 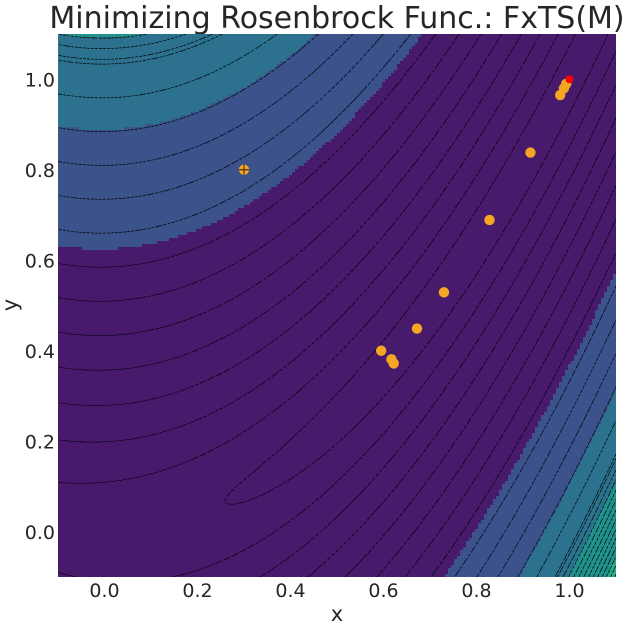 I want to click on contour-line, so click(x=610, y=566).